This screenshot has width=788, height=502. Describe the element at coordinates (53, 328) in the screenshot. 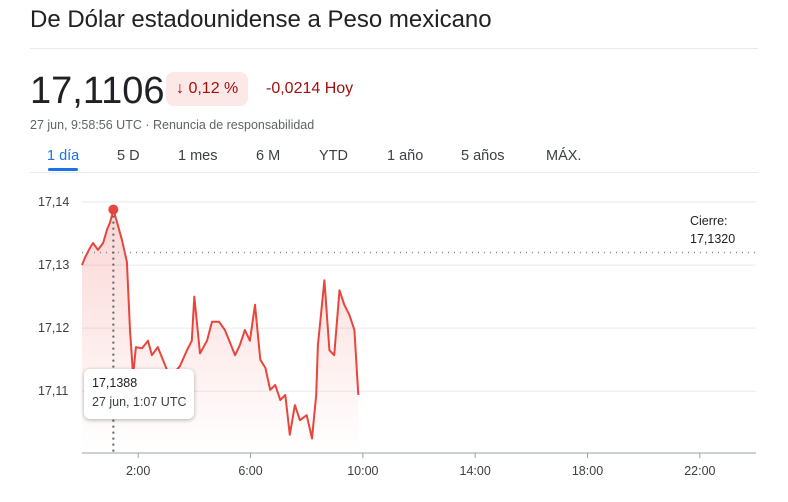

I see `y-tick-label: 17,12` at that location.